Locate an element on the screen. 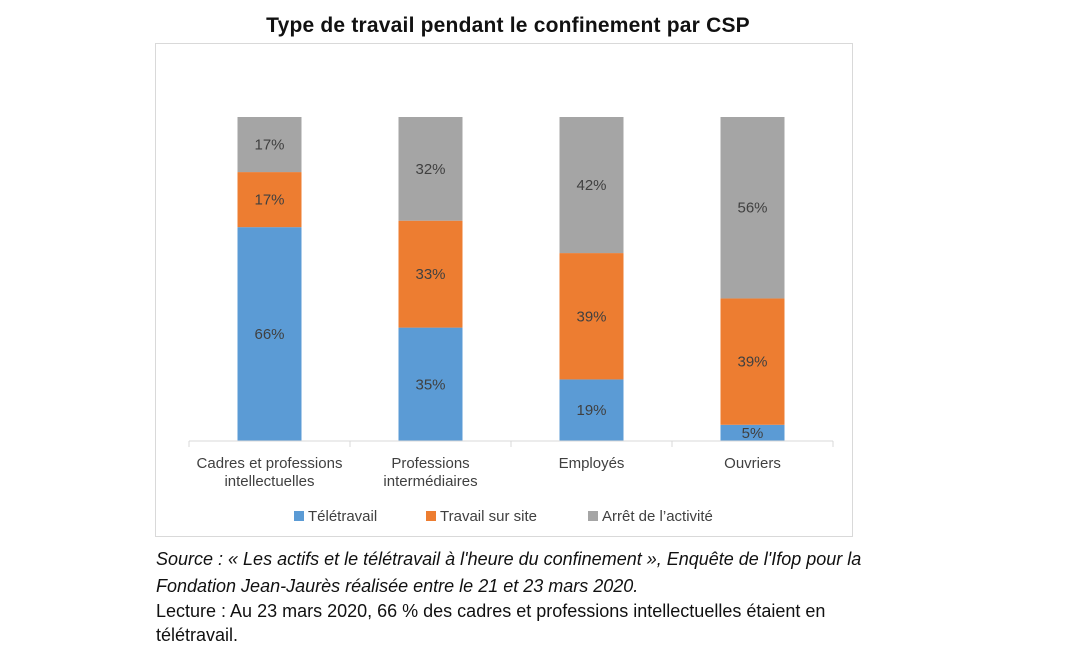  legend-label: Arrêt de l’activité is located at coordinates (657, 516).